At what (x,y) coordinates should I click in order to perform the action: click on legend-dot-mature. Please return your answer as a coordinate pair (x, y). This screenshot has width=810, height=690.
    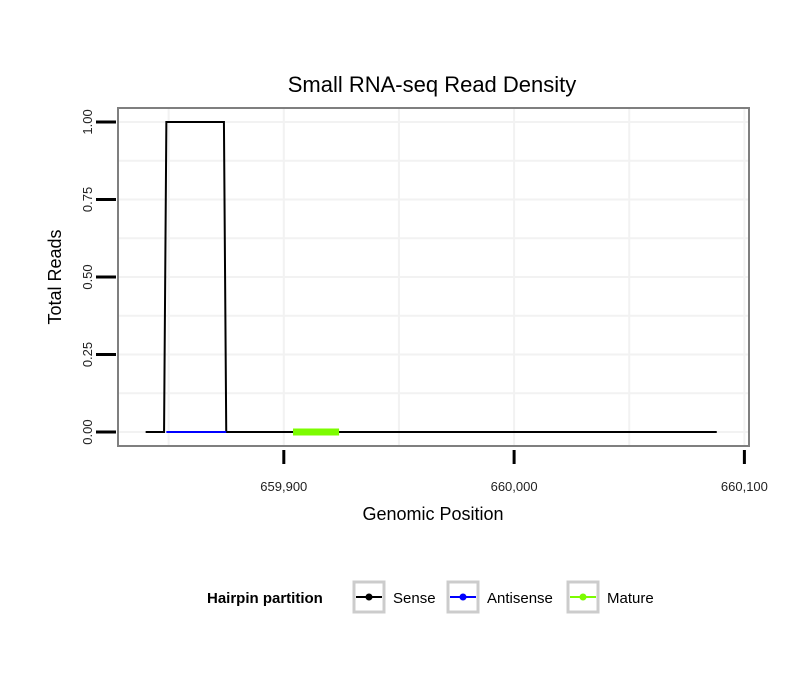
    Looking at the image, I should click on (583, 597).